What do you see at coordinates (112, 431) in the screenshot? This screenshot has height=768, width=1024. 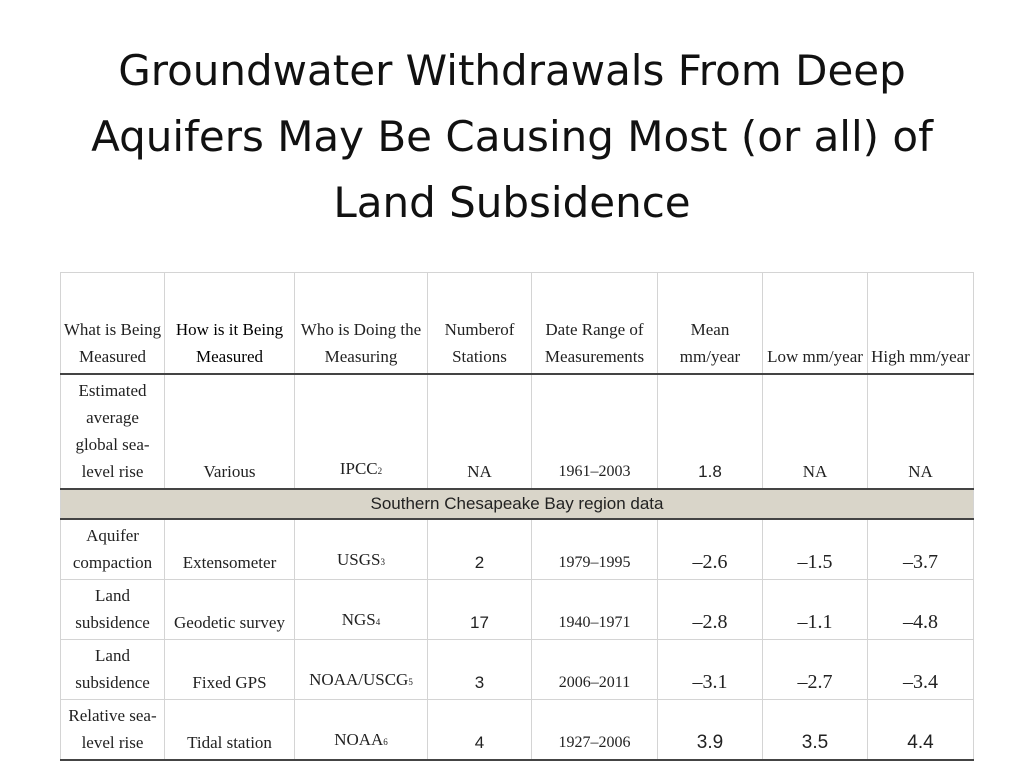 I see `cell-what: Estimated average global sea-level rise` at bounding box center [112, 431].